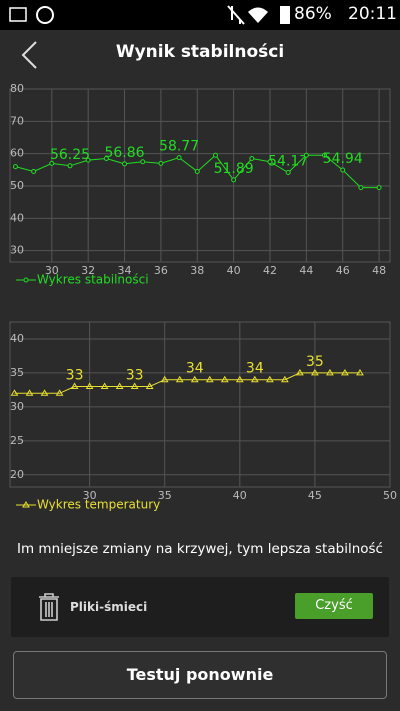 The width and height of the screenshot is (400, 711). What do you see at coordinates (93, 280) in the screenshot?
I see `legend-label: Wykres stabilności` at bounding box center [93, 280].